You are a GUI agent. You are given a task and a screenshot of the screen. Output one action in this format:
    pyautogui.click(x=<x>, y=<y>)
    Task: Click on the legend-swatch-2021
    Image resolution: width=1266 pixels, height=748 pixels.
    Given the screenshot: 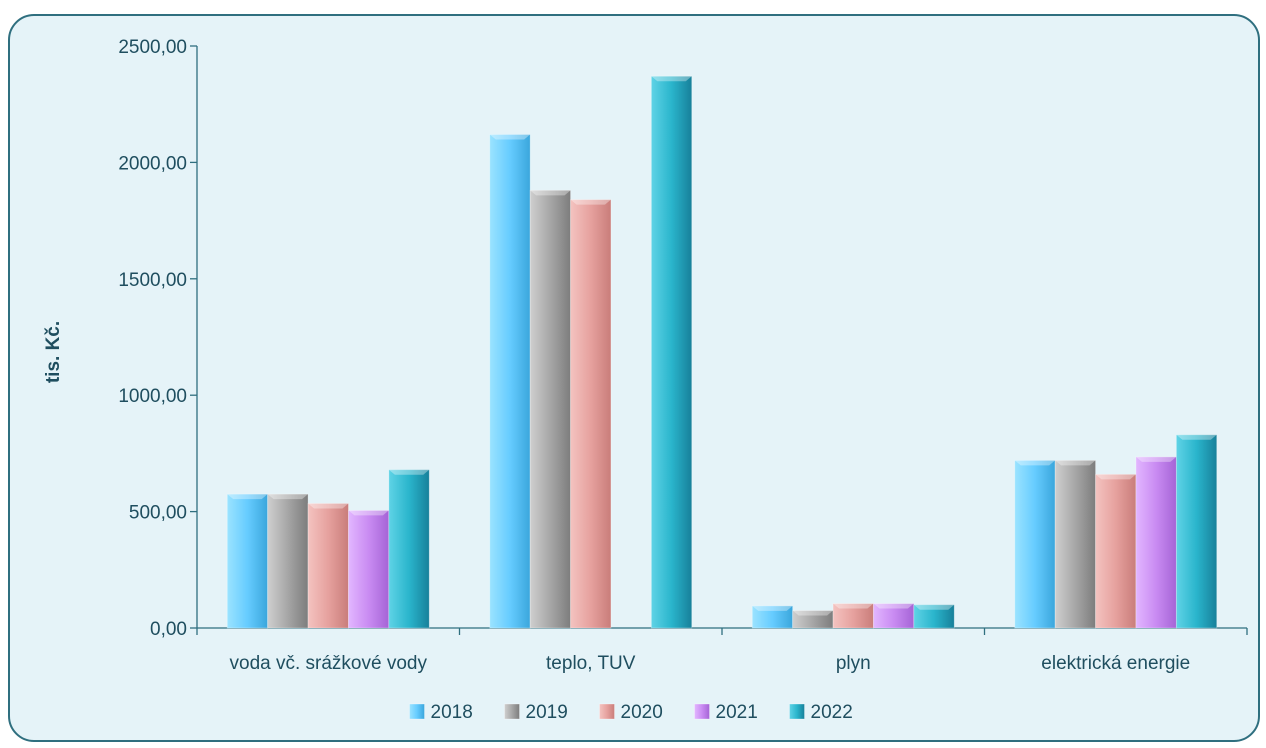 What is the action you would take?
    pyautogui.click(x=702, y=711)
    